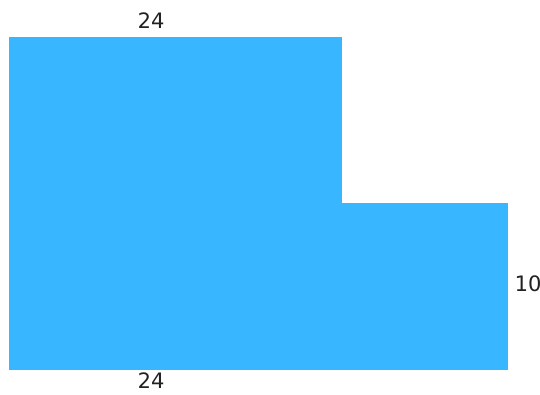 The image size is (540, 395). What do you see at coordinates (151, 381) in the screenshot?
I see `bottom-width-label: 24` at bounding box center [151, 381].